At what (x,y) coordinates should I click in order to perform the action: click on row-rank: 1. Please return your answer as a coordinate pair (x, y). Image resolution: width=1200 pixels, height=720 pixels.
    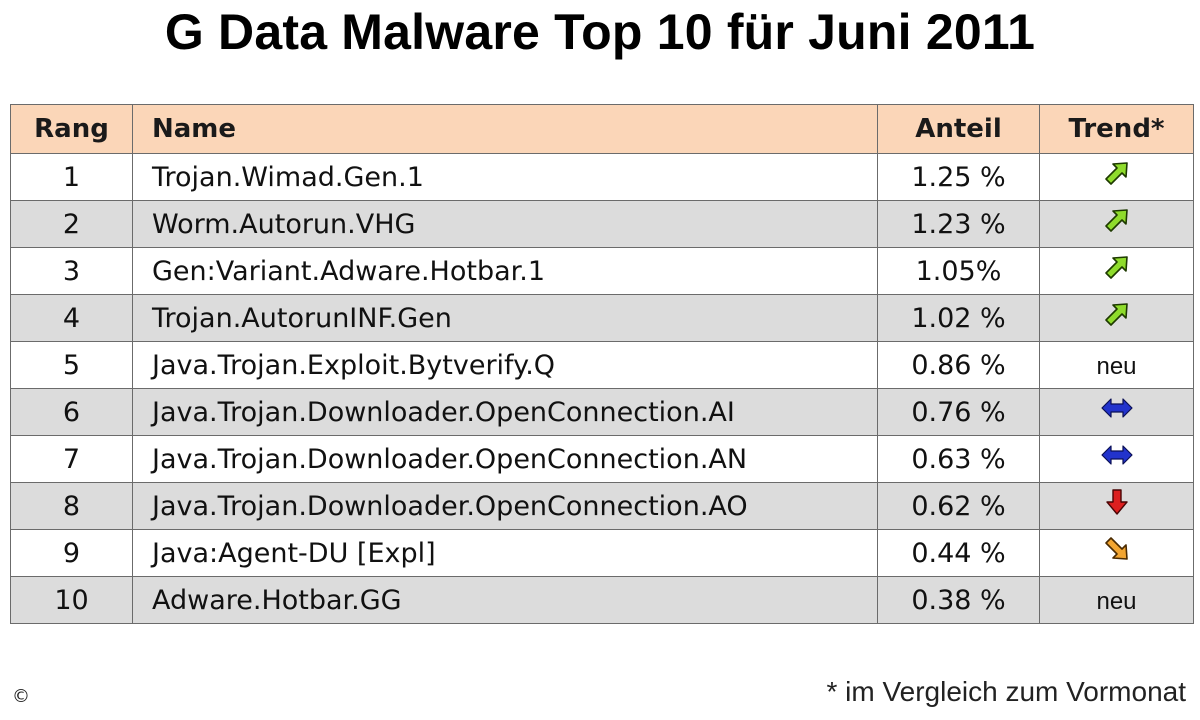
    Looking at the image, I should click on (71, 177).